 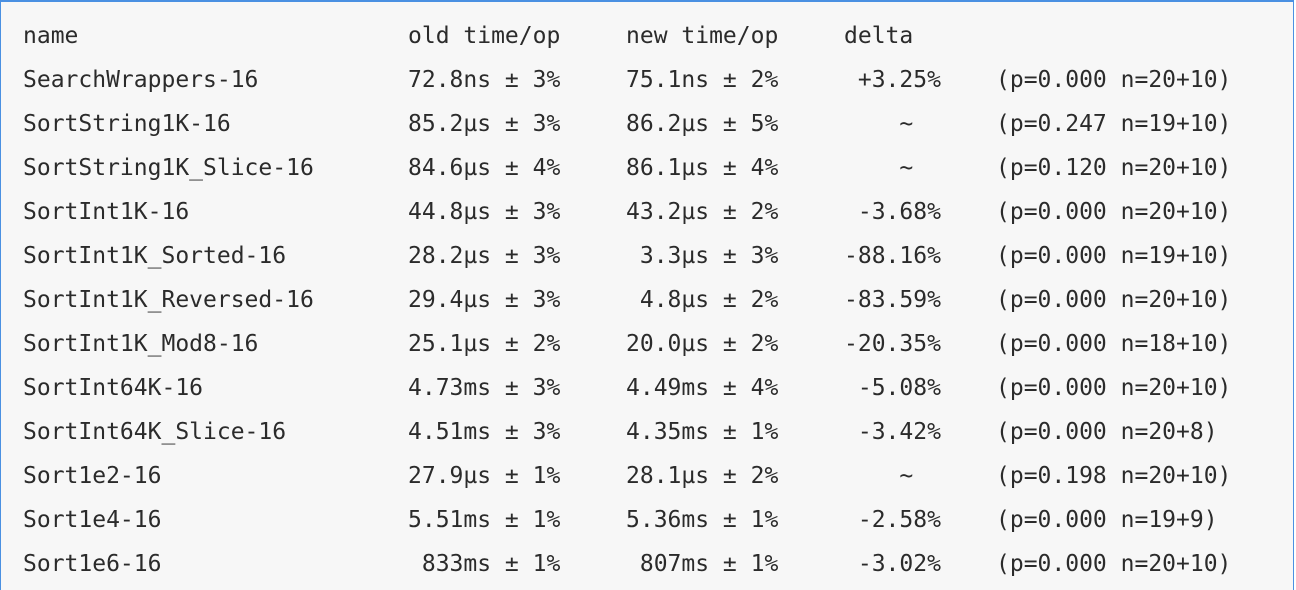 I want to click on cell-stats: (p=0.198 n=20+10), so click(x=1114, y=476).